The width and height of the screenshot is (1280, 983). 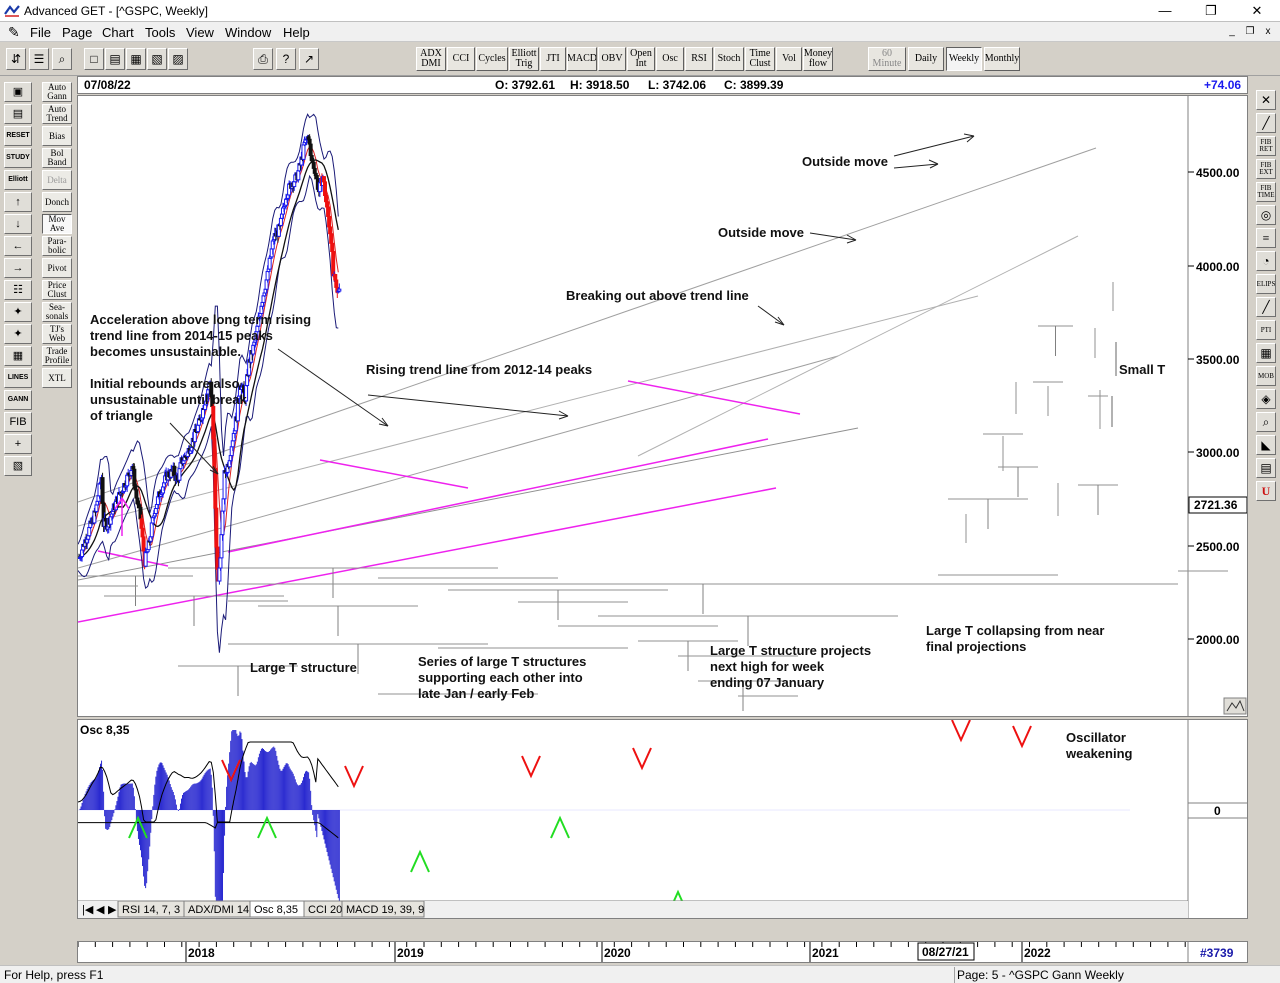 What do you see at coordinates (18, 356) in the screenshot?
I see `table-icon: ▦` at bounding box center [18, 356].